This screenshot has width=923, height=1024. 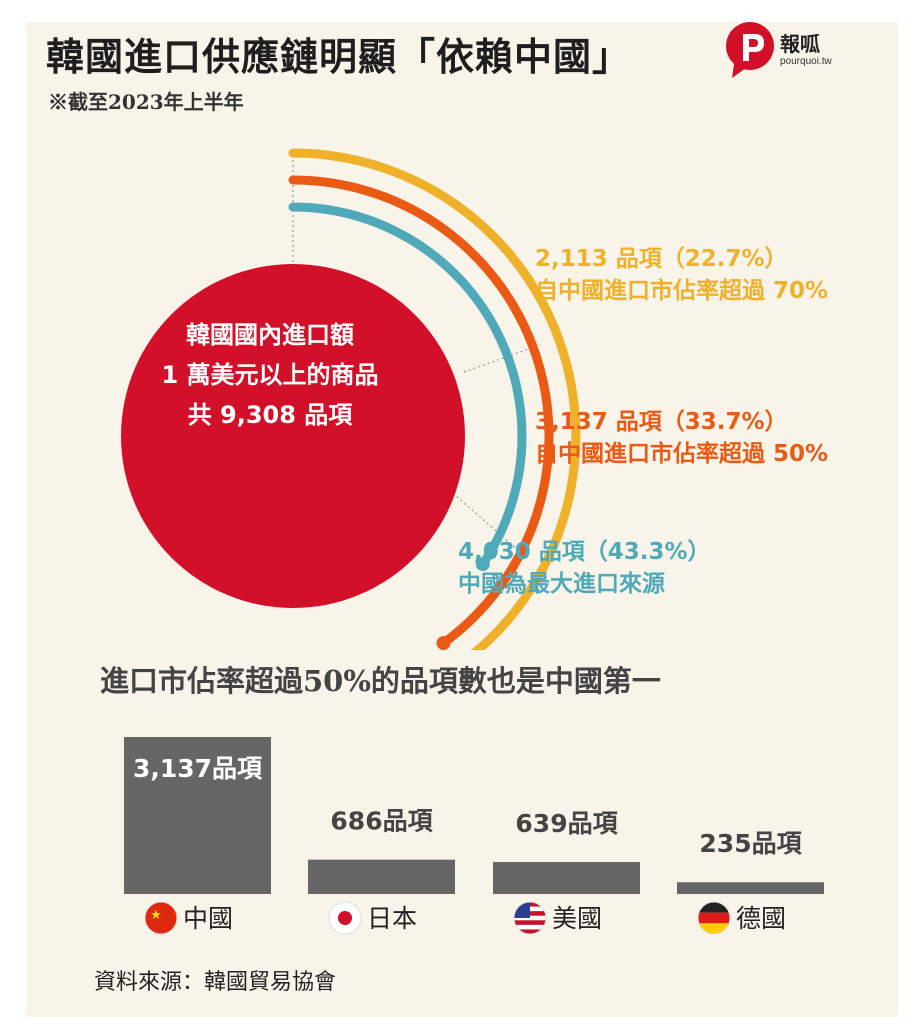 What do you see at coordinates (381, 821) in the screenshot?
I see `bar-value-label: 686品項` at bounding box center [381, 821].